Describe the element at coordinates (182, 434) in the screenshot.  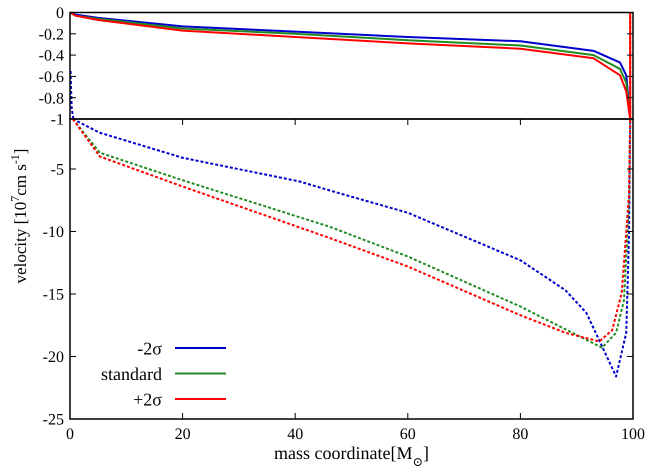
I see `x-tick-label: 20` at that location.